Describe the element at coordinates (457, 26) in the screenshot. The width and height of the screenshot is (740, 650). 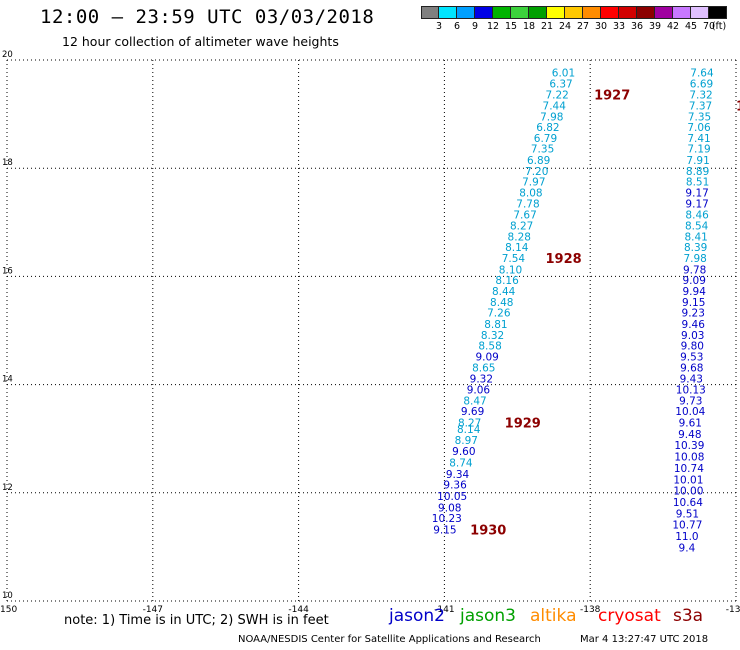
I see `legend-label: 6` at that location.